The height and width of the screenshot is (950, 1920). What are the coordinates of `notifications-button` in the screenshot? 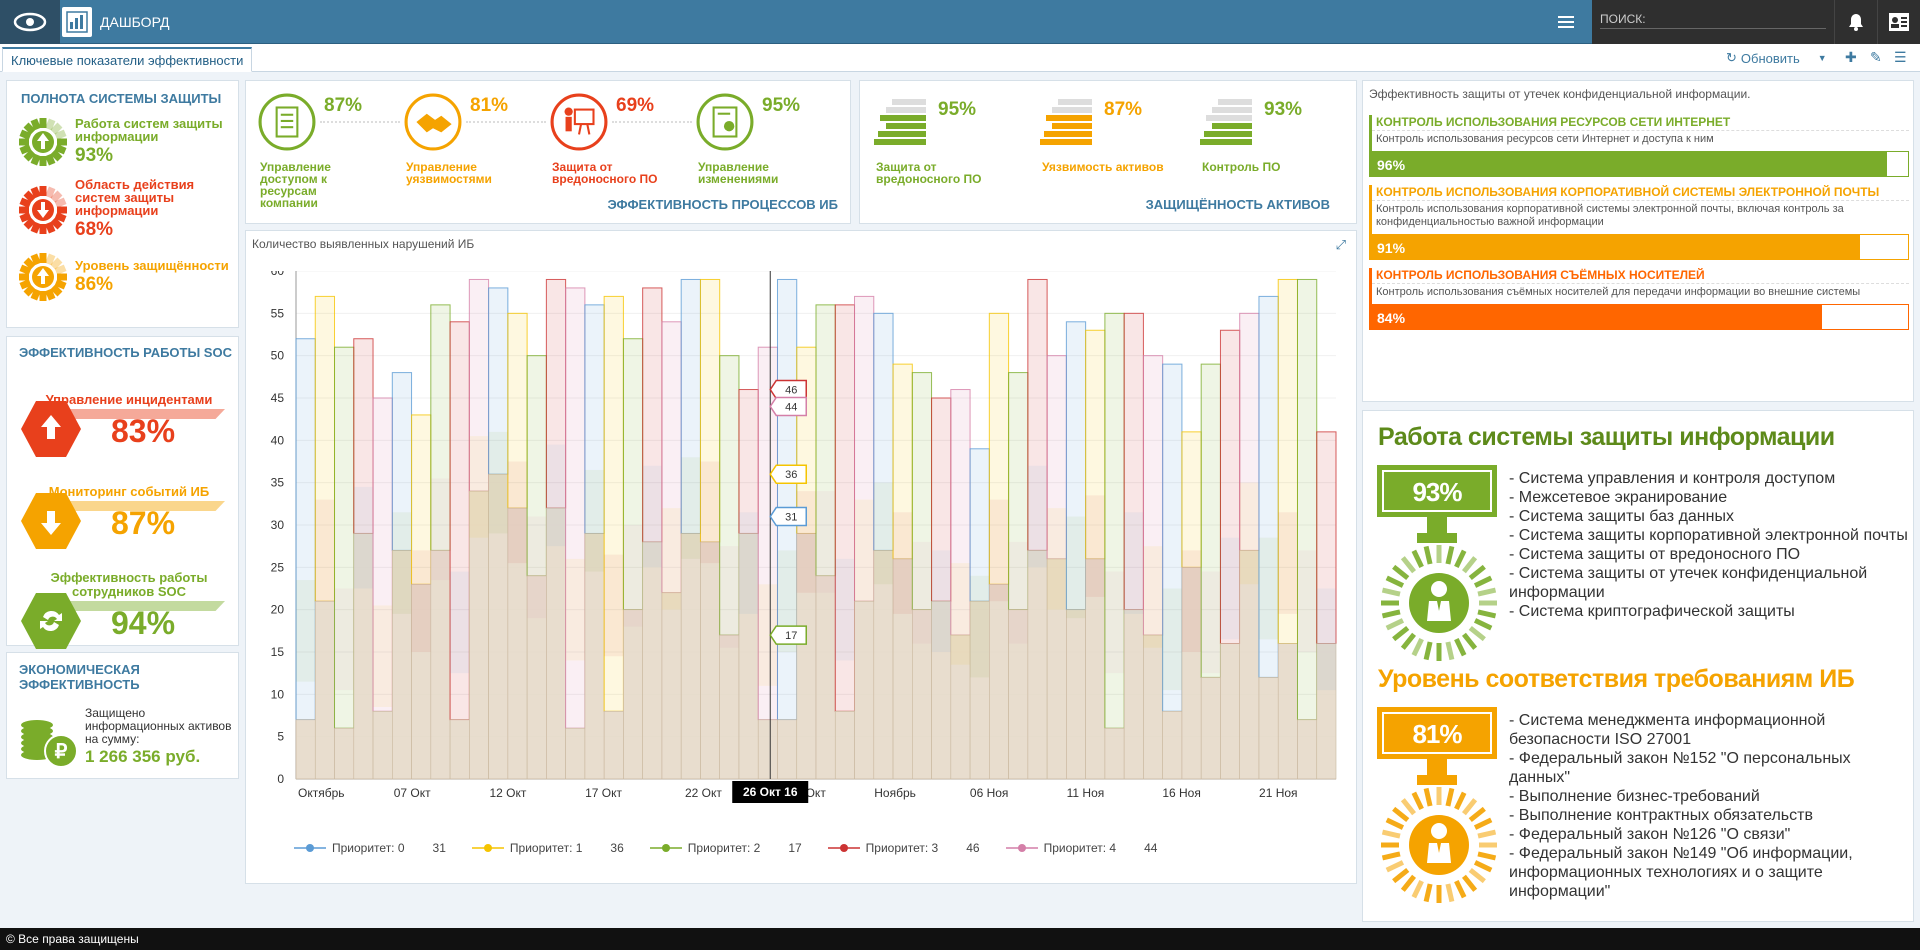 It's located at (1855, 22).